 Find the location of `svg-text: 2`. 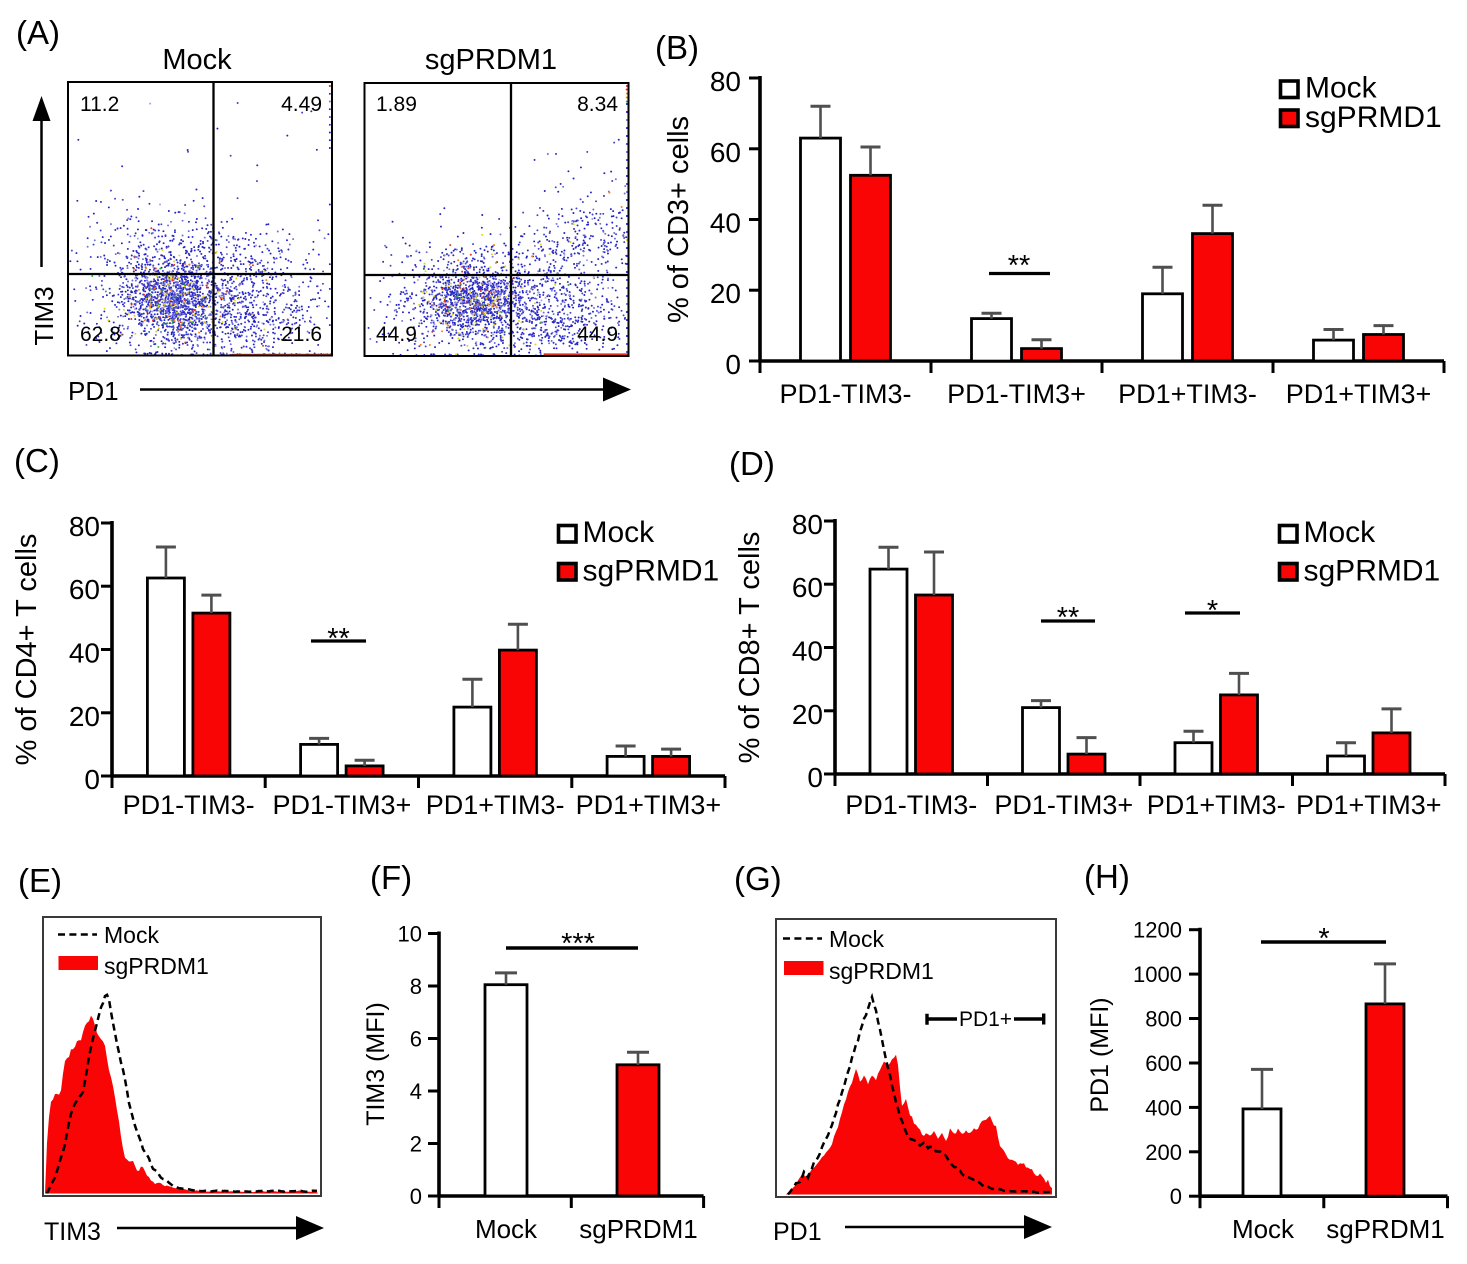

svg-text: 2 is located at coordinates (416, 1144).